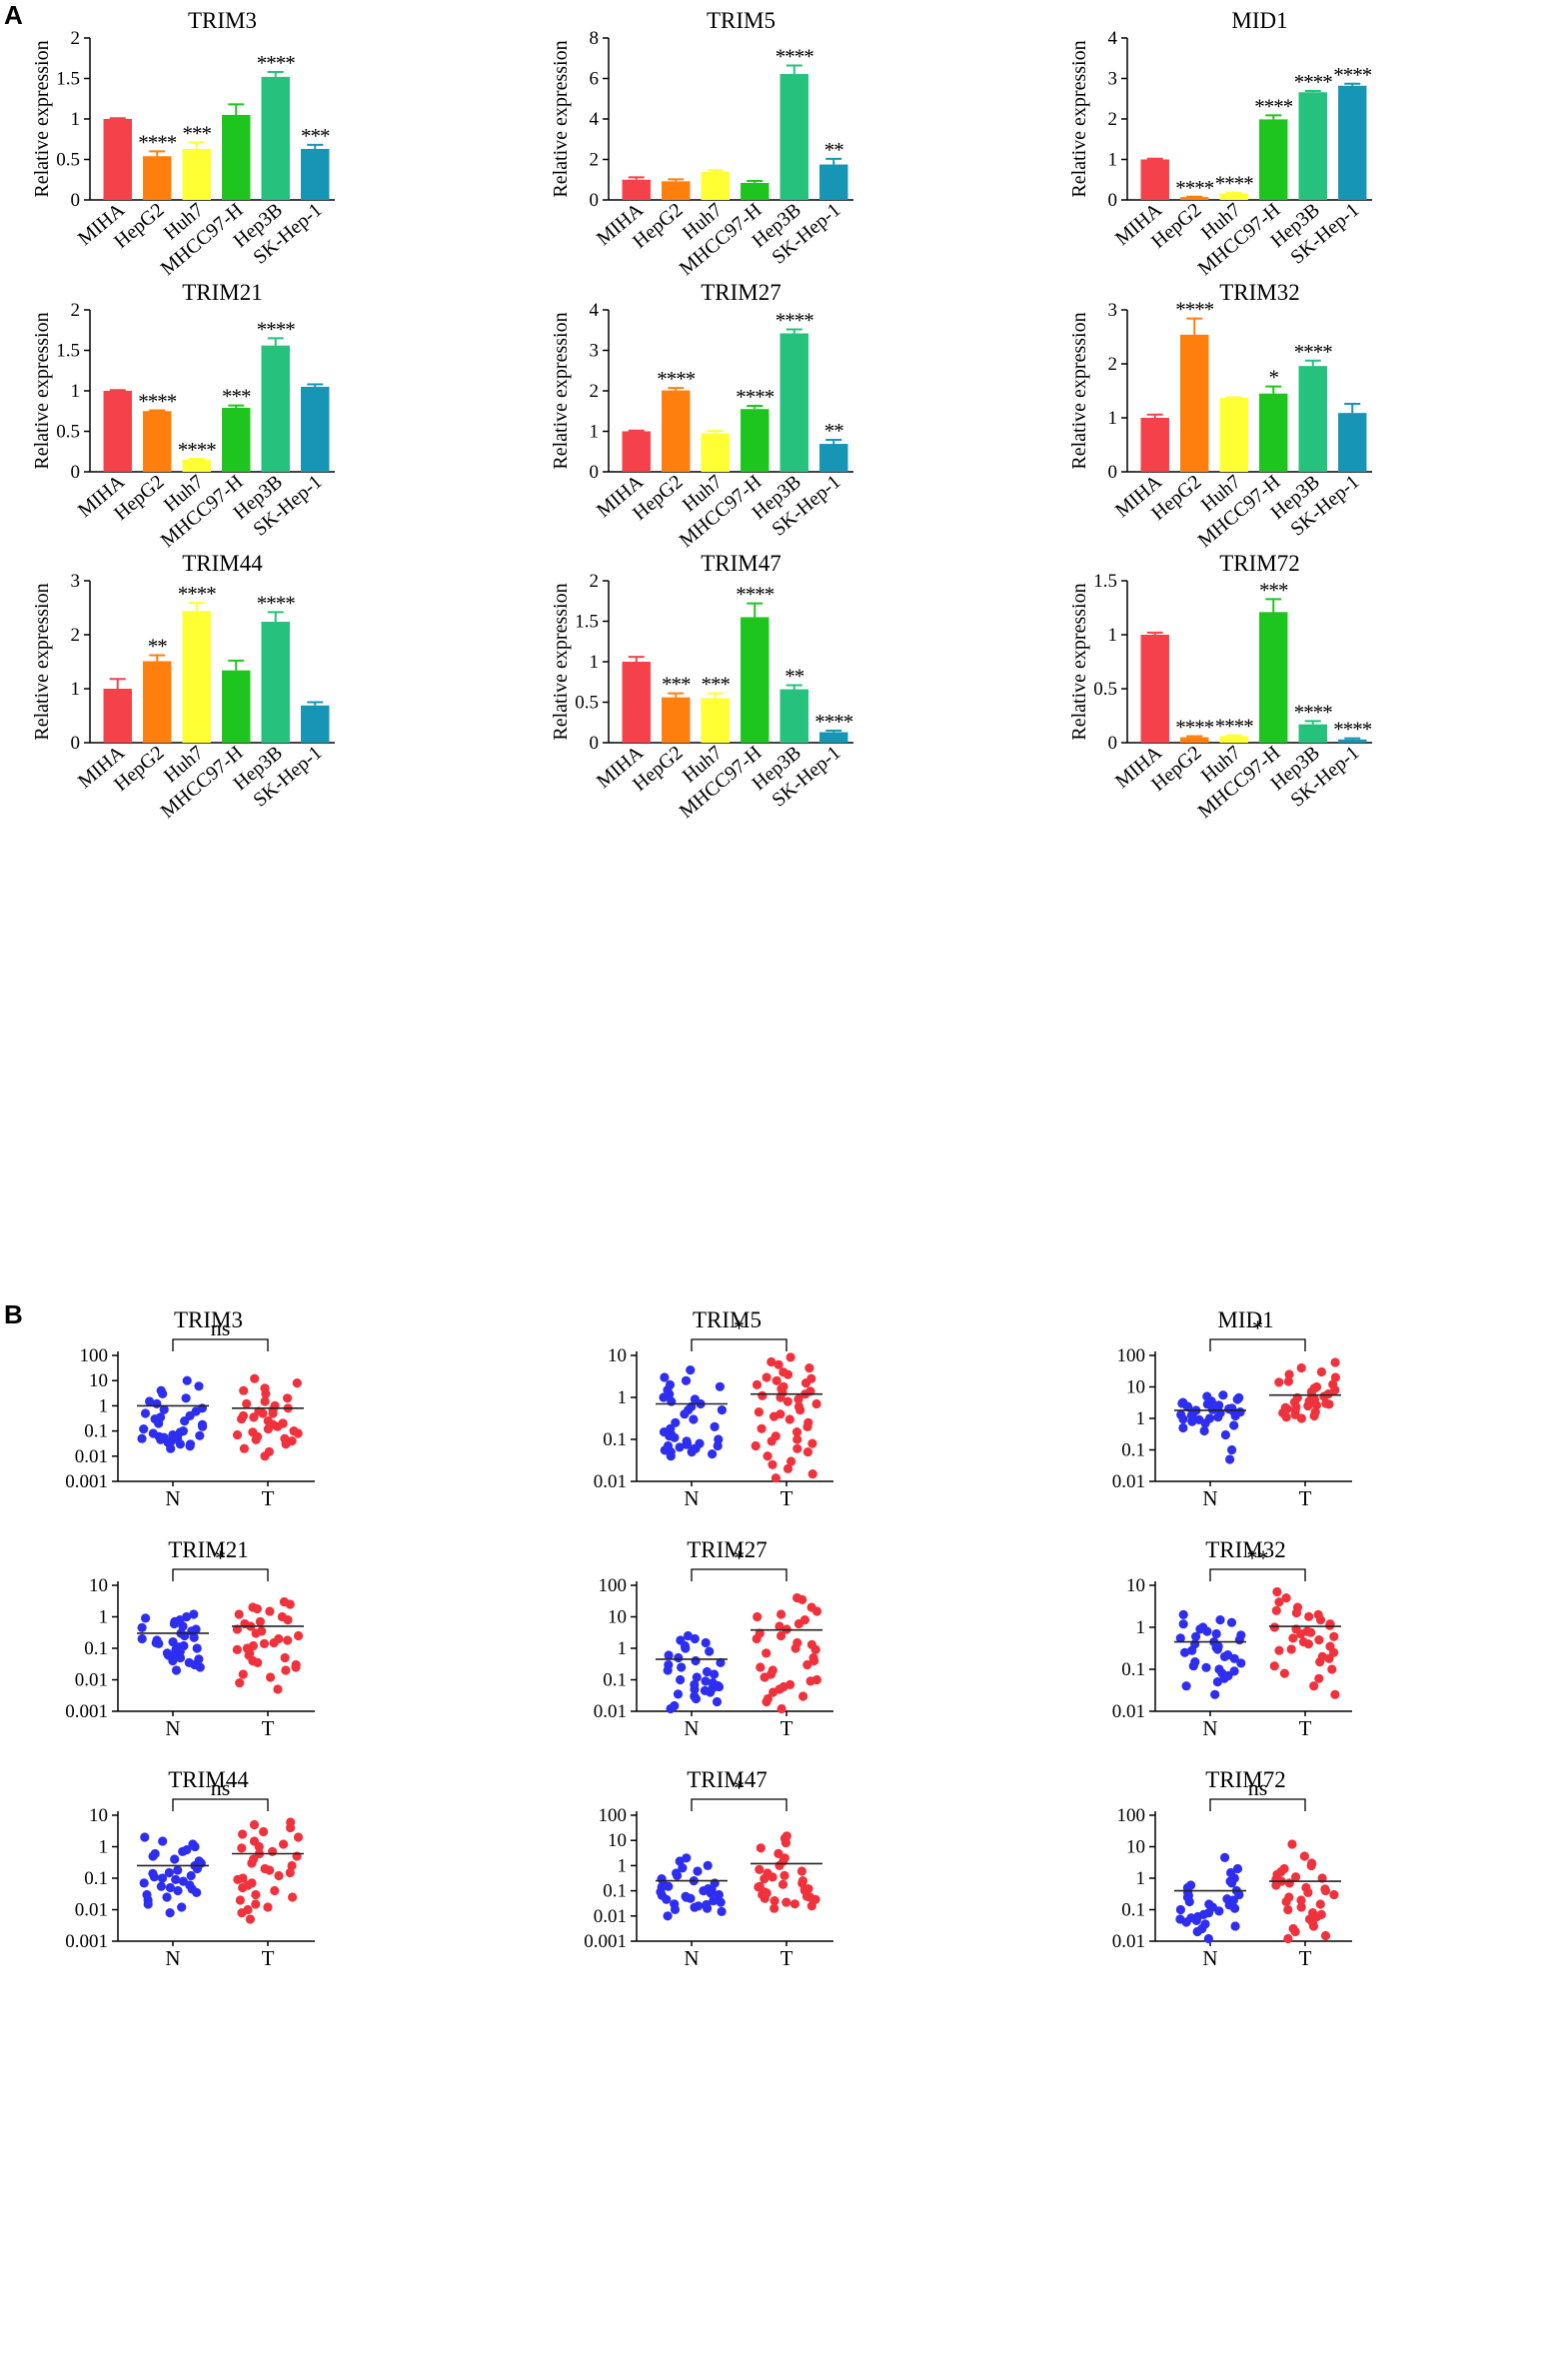 Image resolution: width=1558 pixels, height=2380 pixels. I want to click on chart-title: TRIM32, so click(1260, 292).